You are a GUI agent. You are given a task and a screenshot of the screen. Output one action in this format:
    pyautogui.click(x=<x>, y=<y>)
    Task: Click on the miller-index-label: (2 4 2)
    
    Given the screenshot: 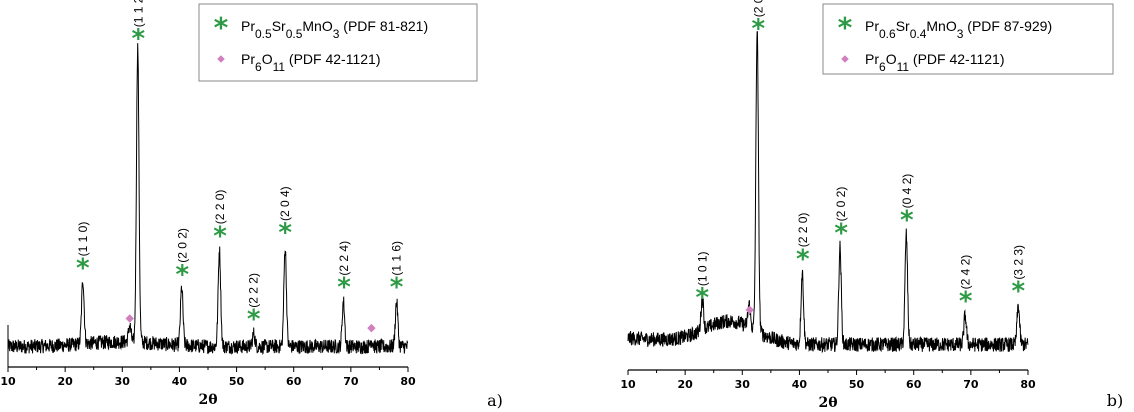 What is the action you would take?
    pyautogui.click(x=966, y=272)
    